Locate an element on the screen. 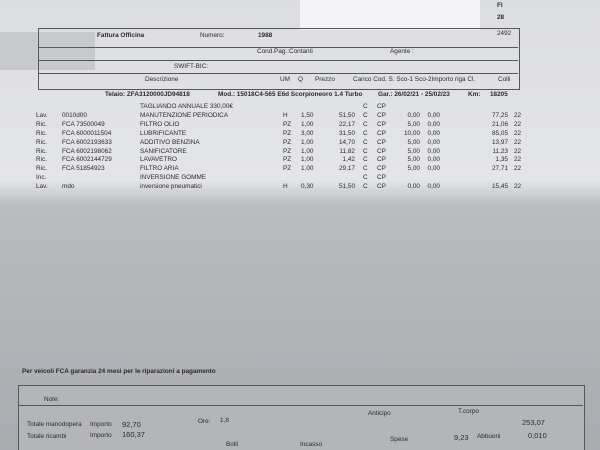  text: Cond.Pag.:Contanti is located at coordinates (285, 51).